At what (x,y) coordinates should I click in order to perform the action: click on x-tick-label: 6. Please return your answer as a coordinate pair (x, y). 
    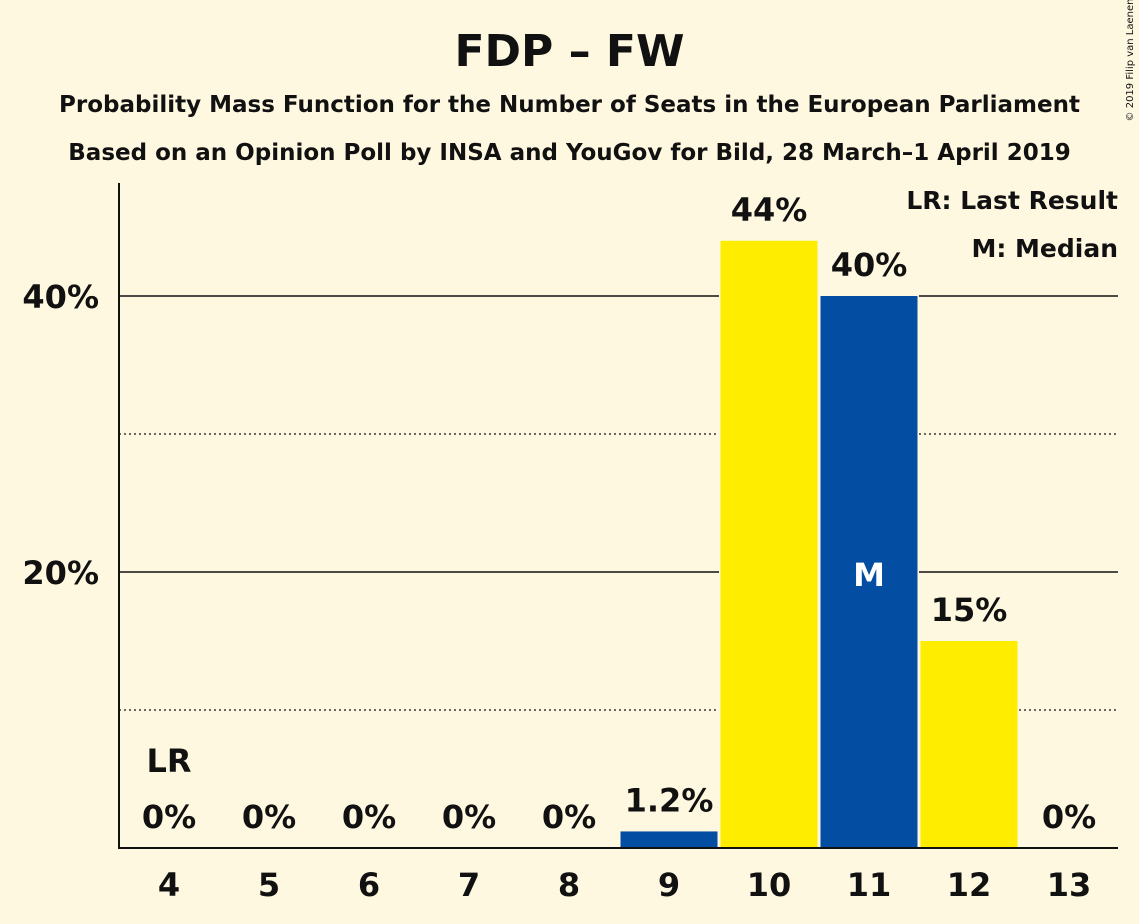
    Looking at the image, I should click on (369, 885).